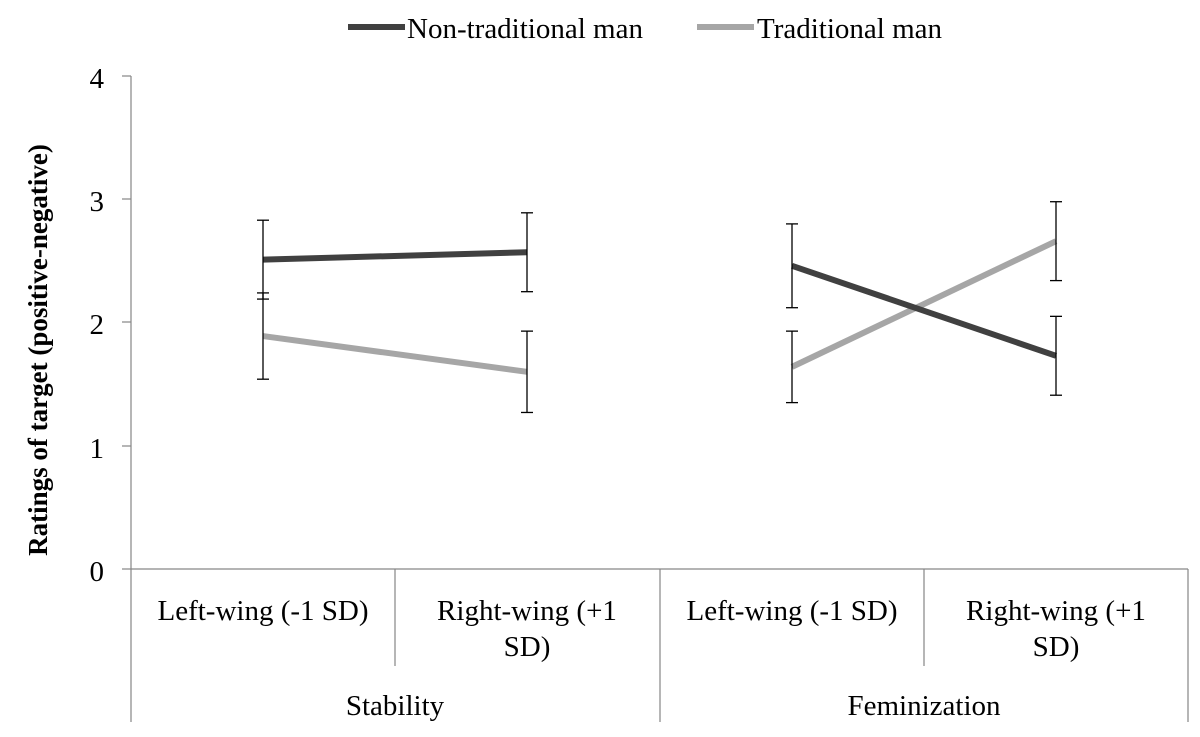 This screenshot has width=1200, height=737. Describe the element at coordinates (850, 29) in the screenshot. I see `legend-label-traditional: Traditional man` at that location.